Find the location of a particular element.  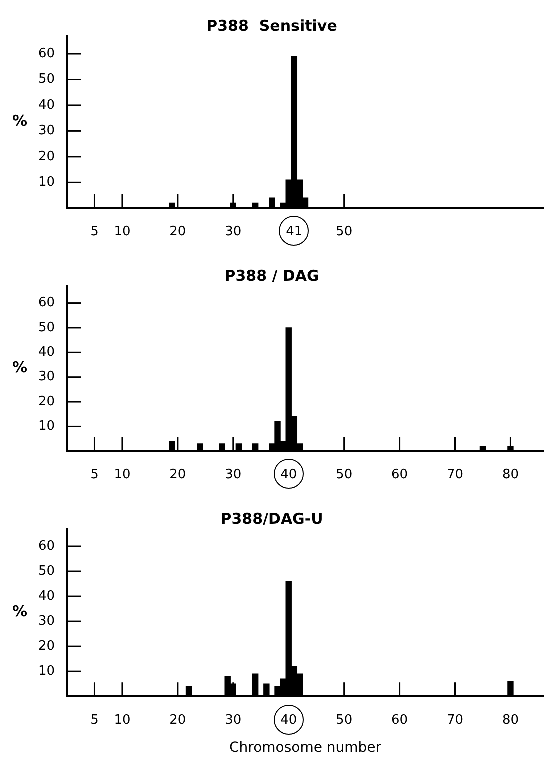

chart-title: P388/DAG-U is located at coordinates (272, 519).